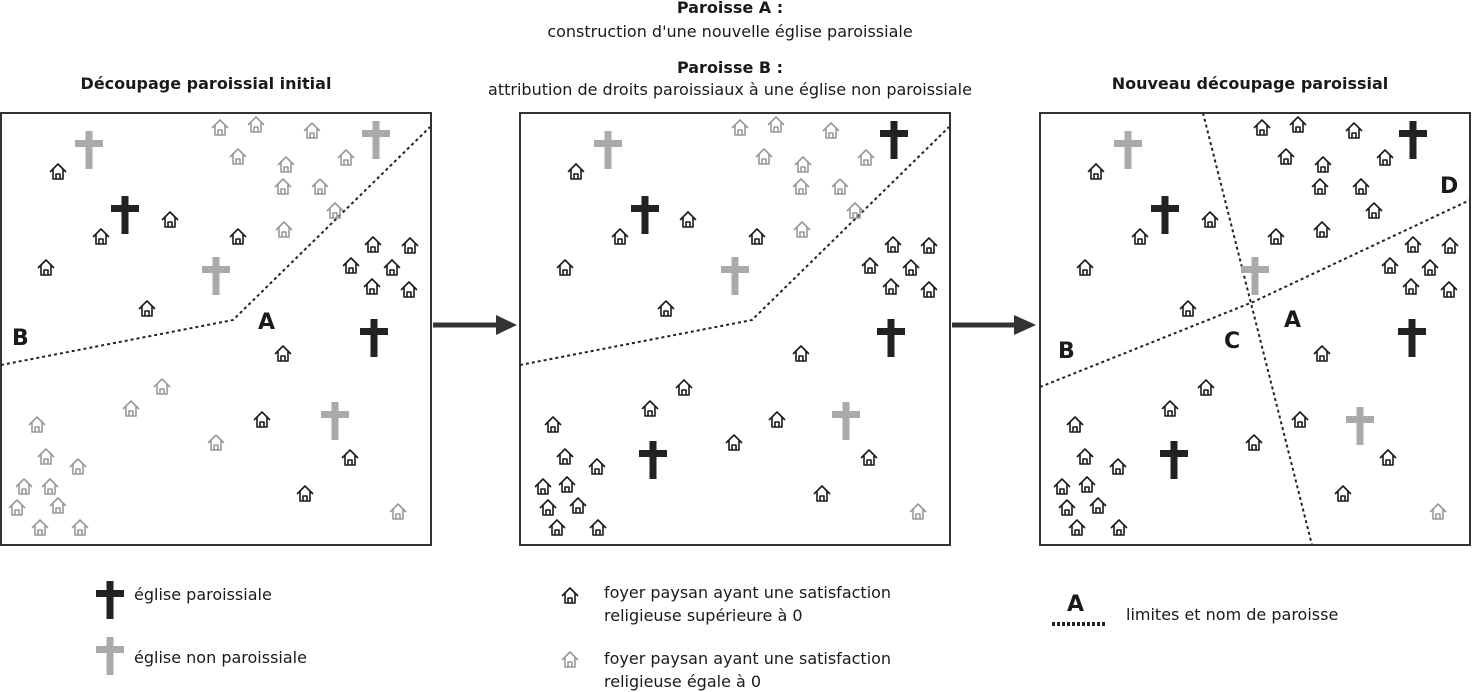 The height and width of the screenshot is (692, 1472). What do you see at coordinates (1232, 341) in the screenshot?
I see `panel-3-label-c: C` at bounding box center [1232, 341].